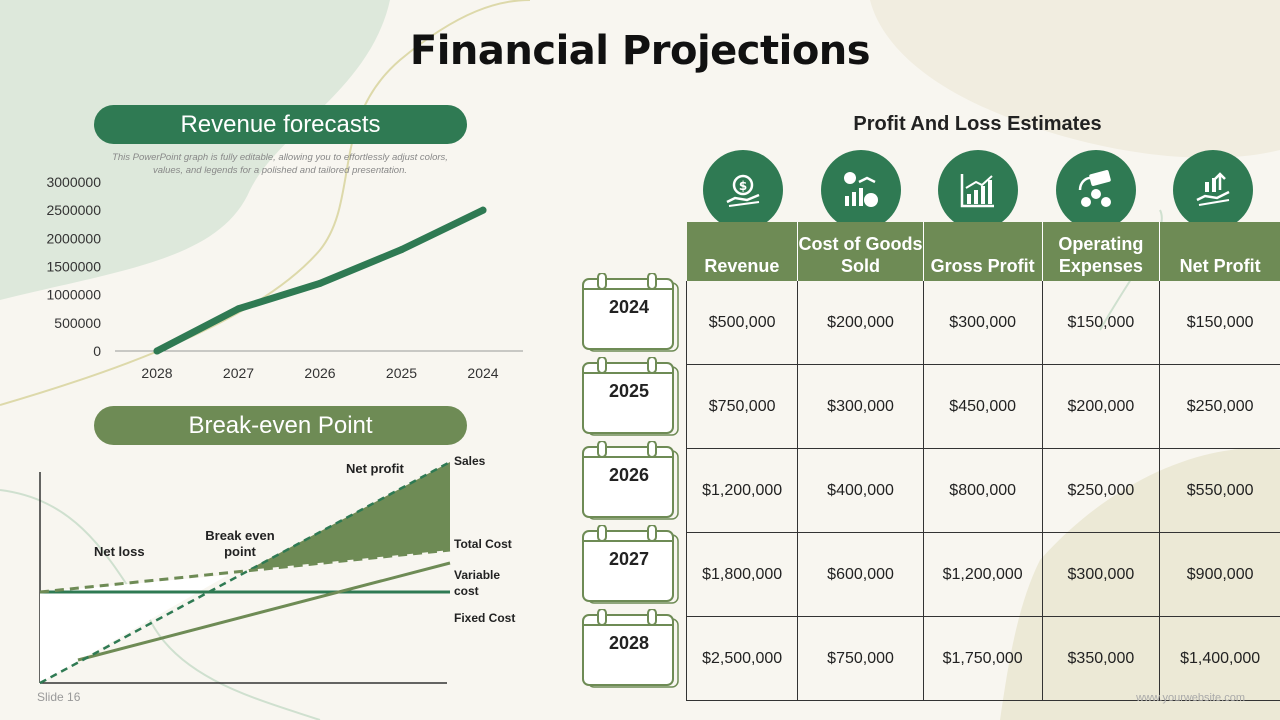 The image size is (1280, 720). I want to click on gross-profit-chart-icon, so click(978, 190).